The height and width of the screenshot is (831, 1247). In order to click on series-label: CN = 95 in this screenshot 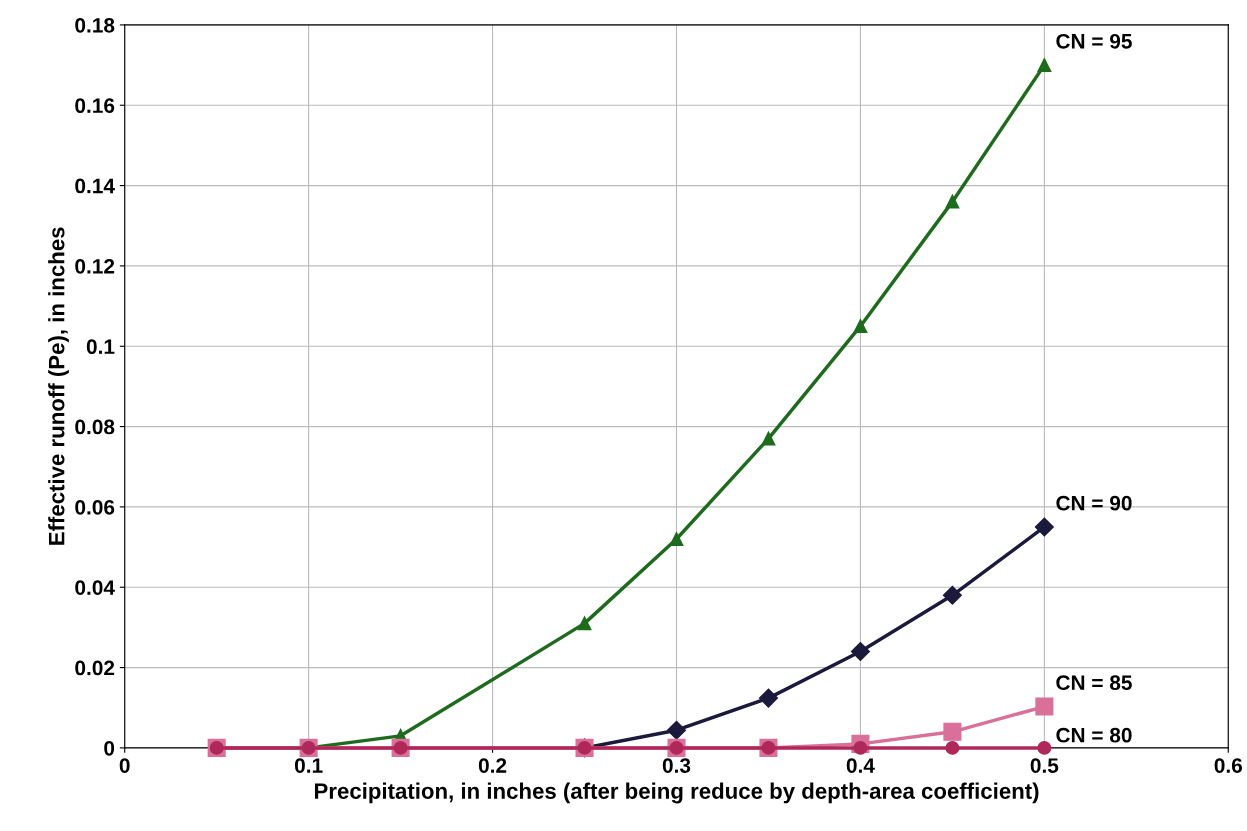, I will do `click(1094, 41)`.